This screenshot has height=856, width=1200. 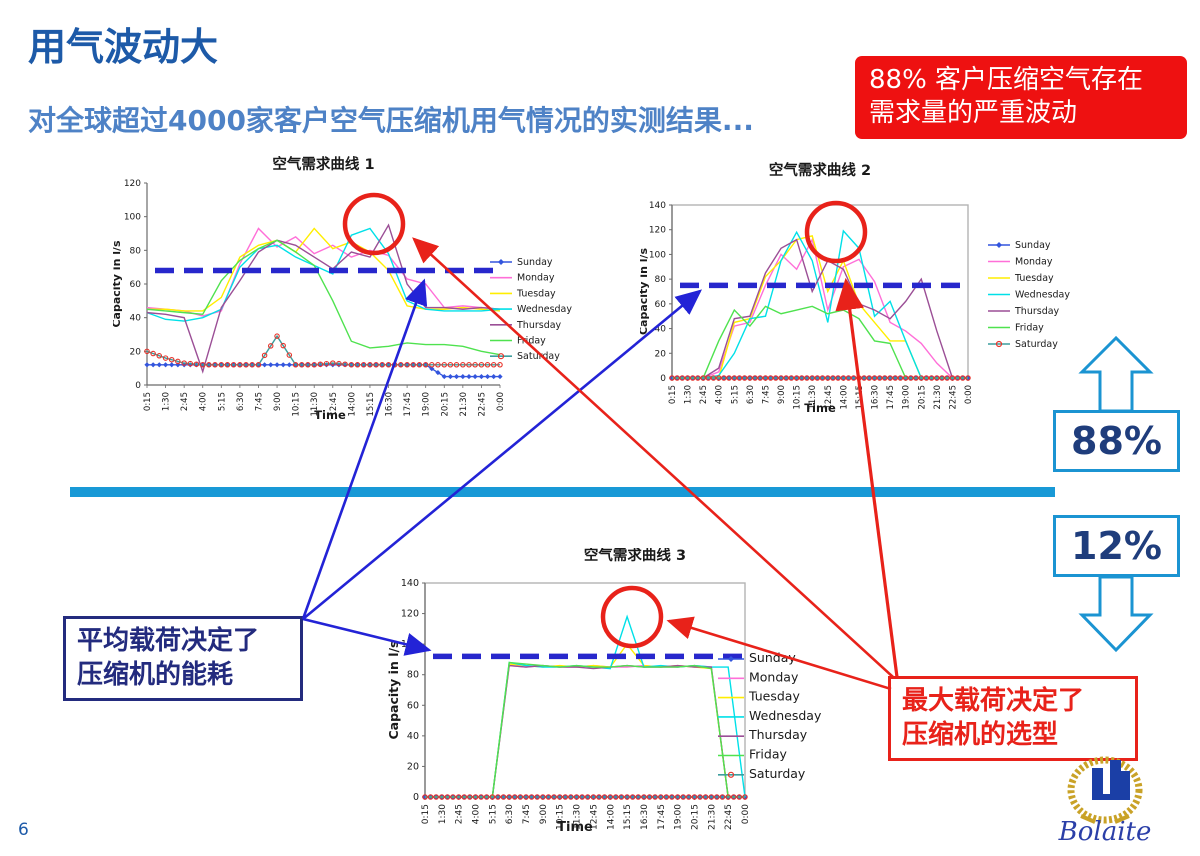 I want to click on series-wednesday, so click(x=585, y=706).